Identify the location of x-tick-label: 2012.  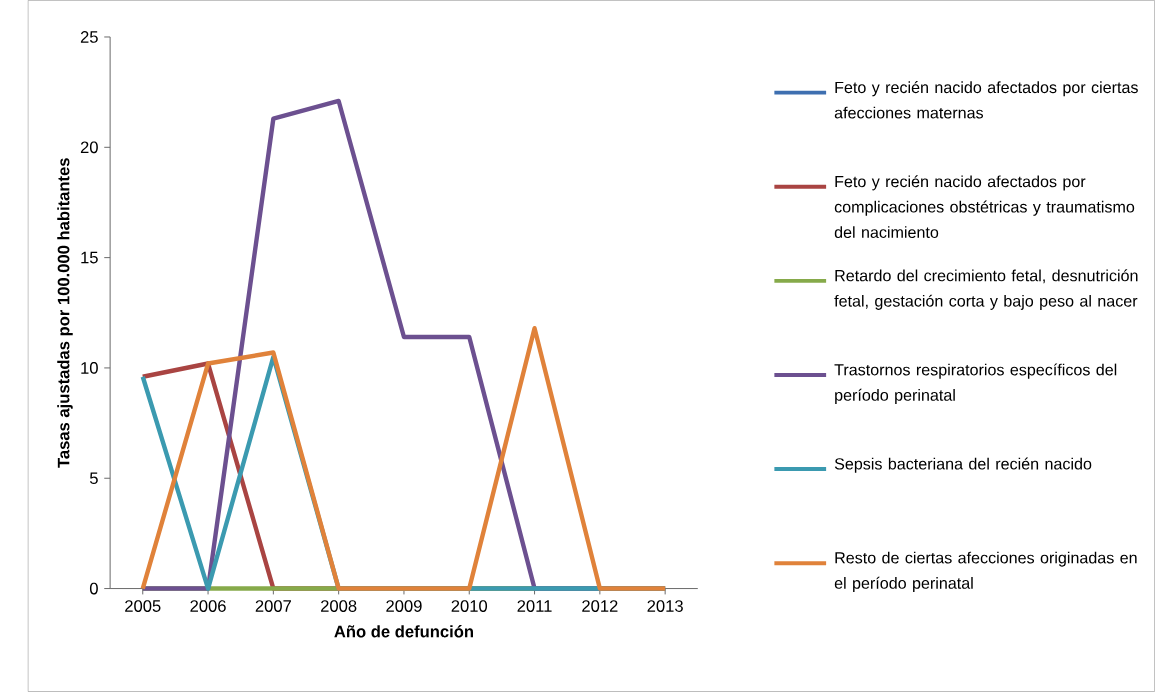
(600, 606).